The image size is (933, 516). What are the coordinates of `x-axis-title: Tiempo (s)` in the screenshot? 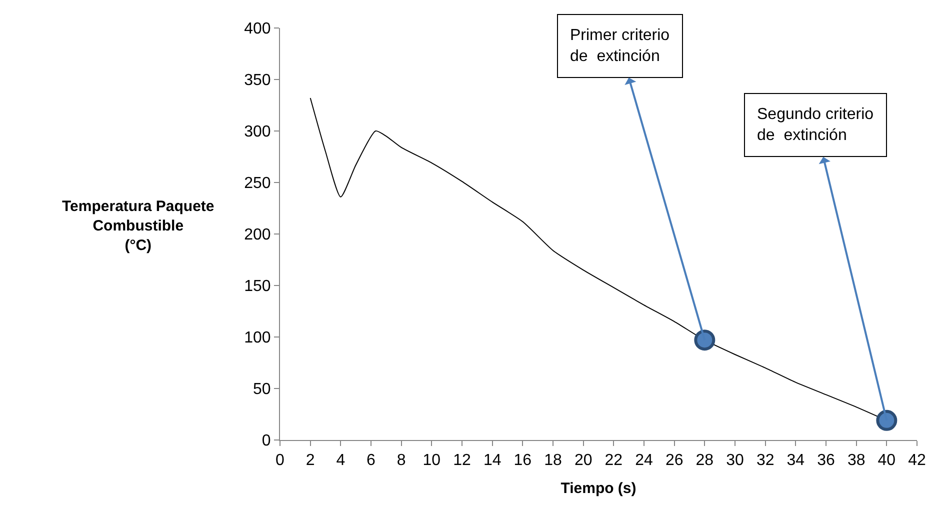 It's located at (598, 489).